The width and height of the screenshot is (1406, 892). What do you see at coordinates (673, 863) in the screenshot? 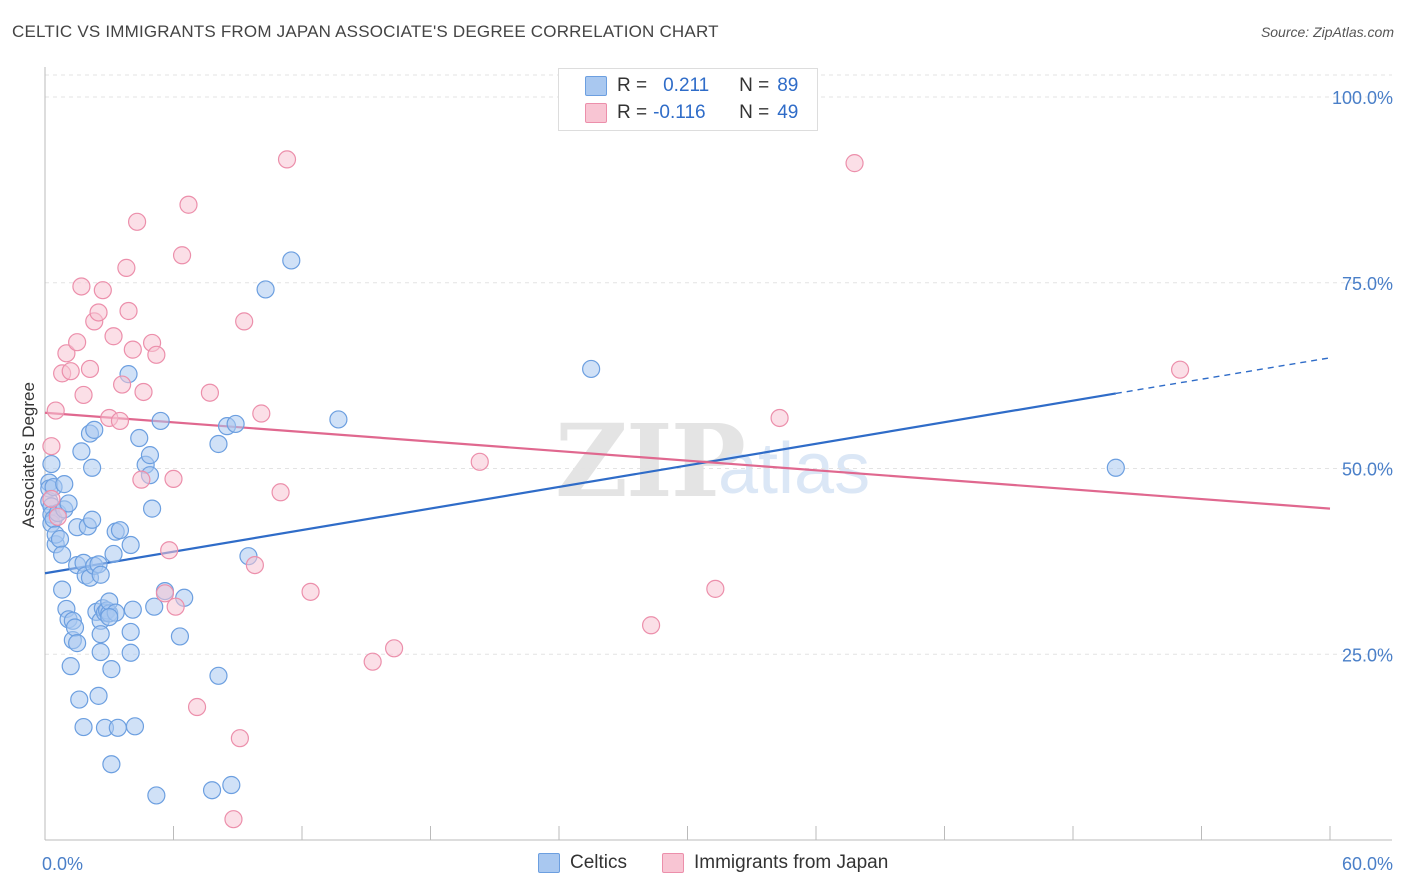
I see `bottom-legend-swatch-japan` at bounding box center [673, 863].